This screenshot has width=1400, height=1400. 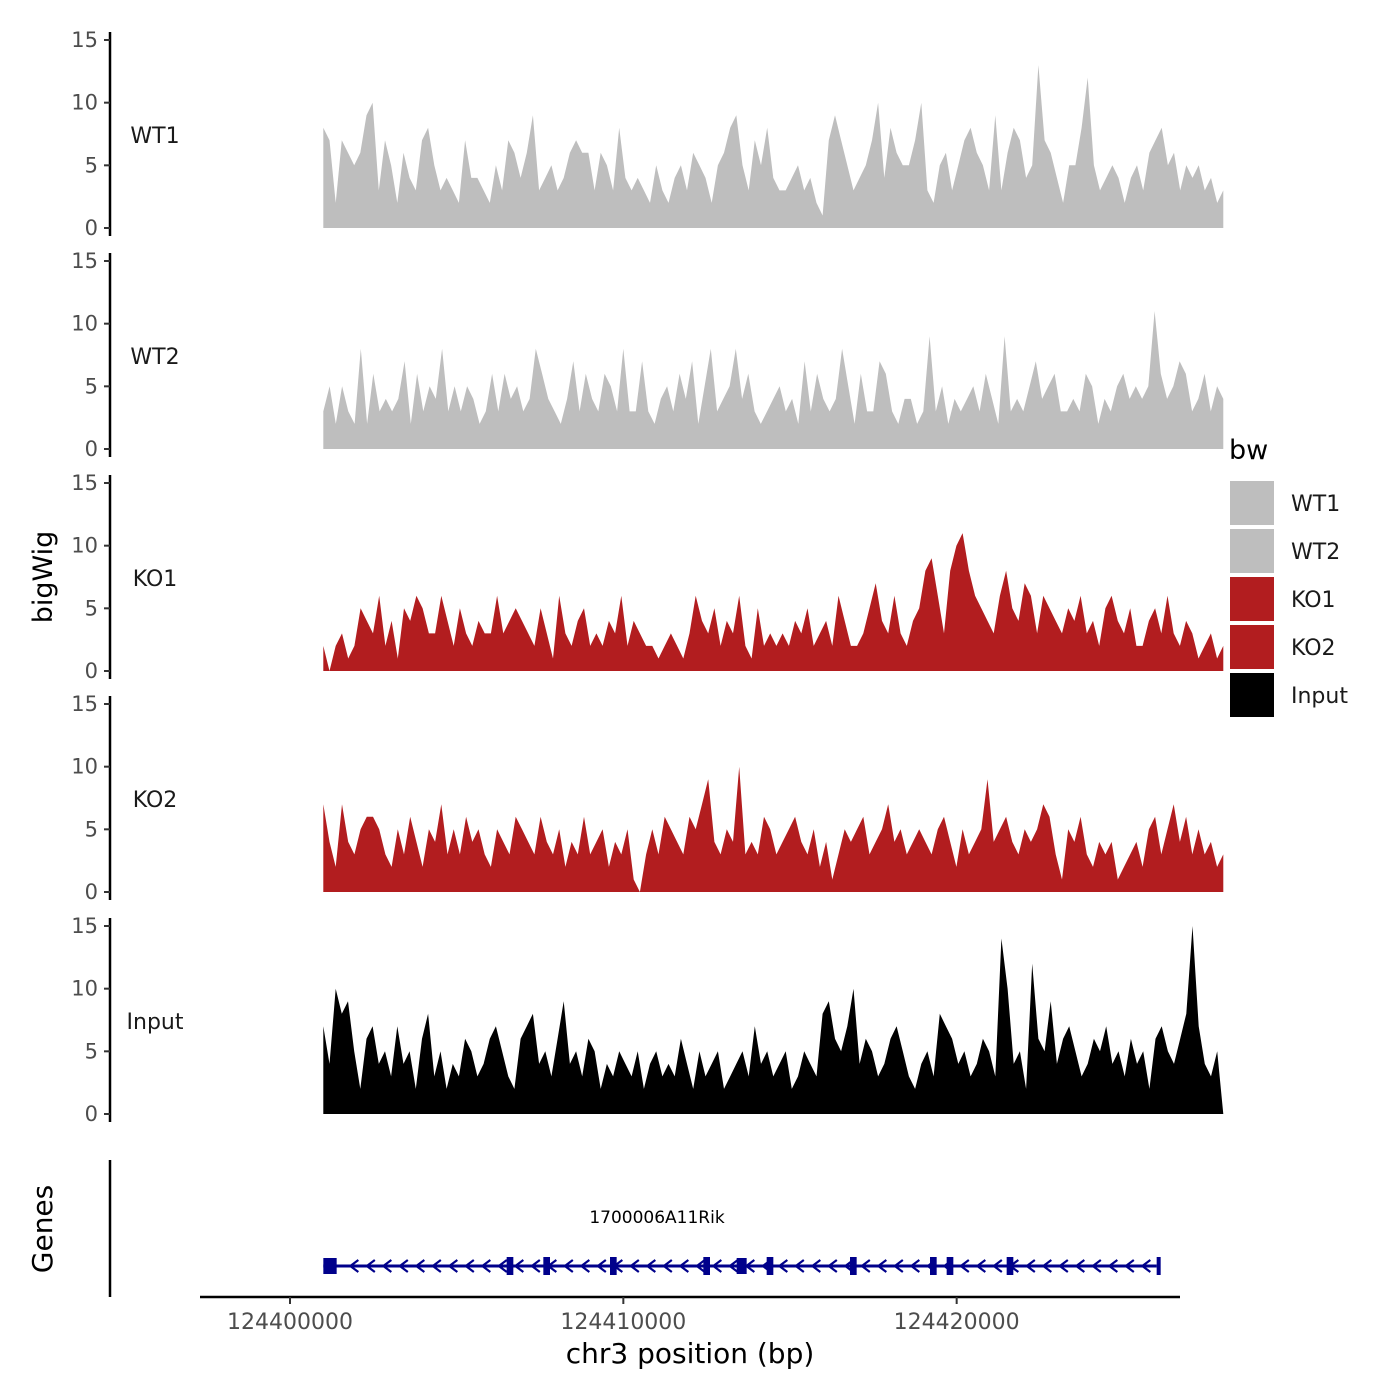 I want to click on legend-title: bw, so click(x=1248, y=450).